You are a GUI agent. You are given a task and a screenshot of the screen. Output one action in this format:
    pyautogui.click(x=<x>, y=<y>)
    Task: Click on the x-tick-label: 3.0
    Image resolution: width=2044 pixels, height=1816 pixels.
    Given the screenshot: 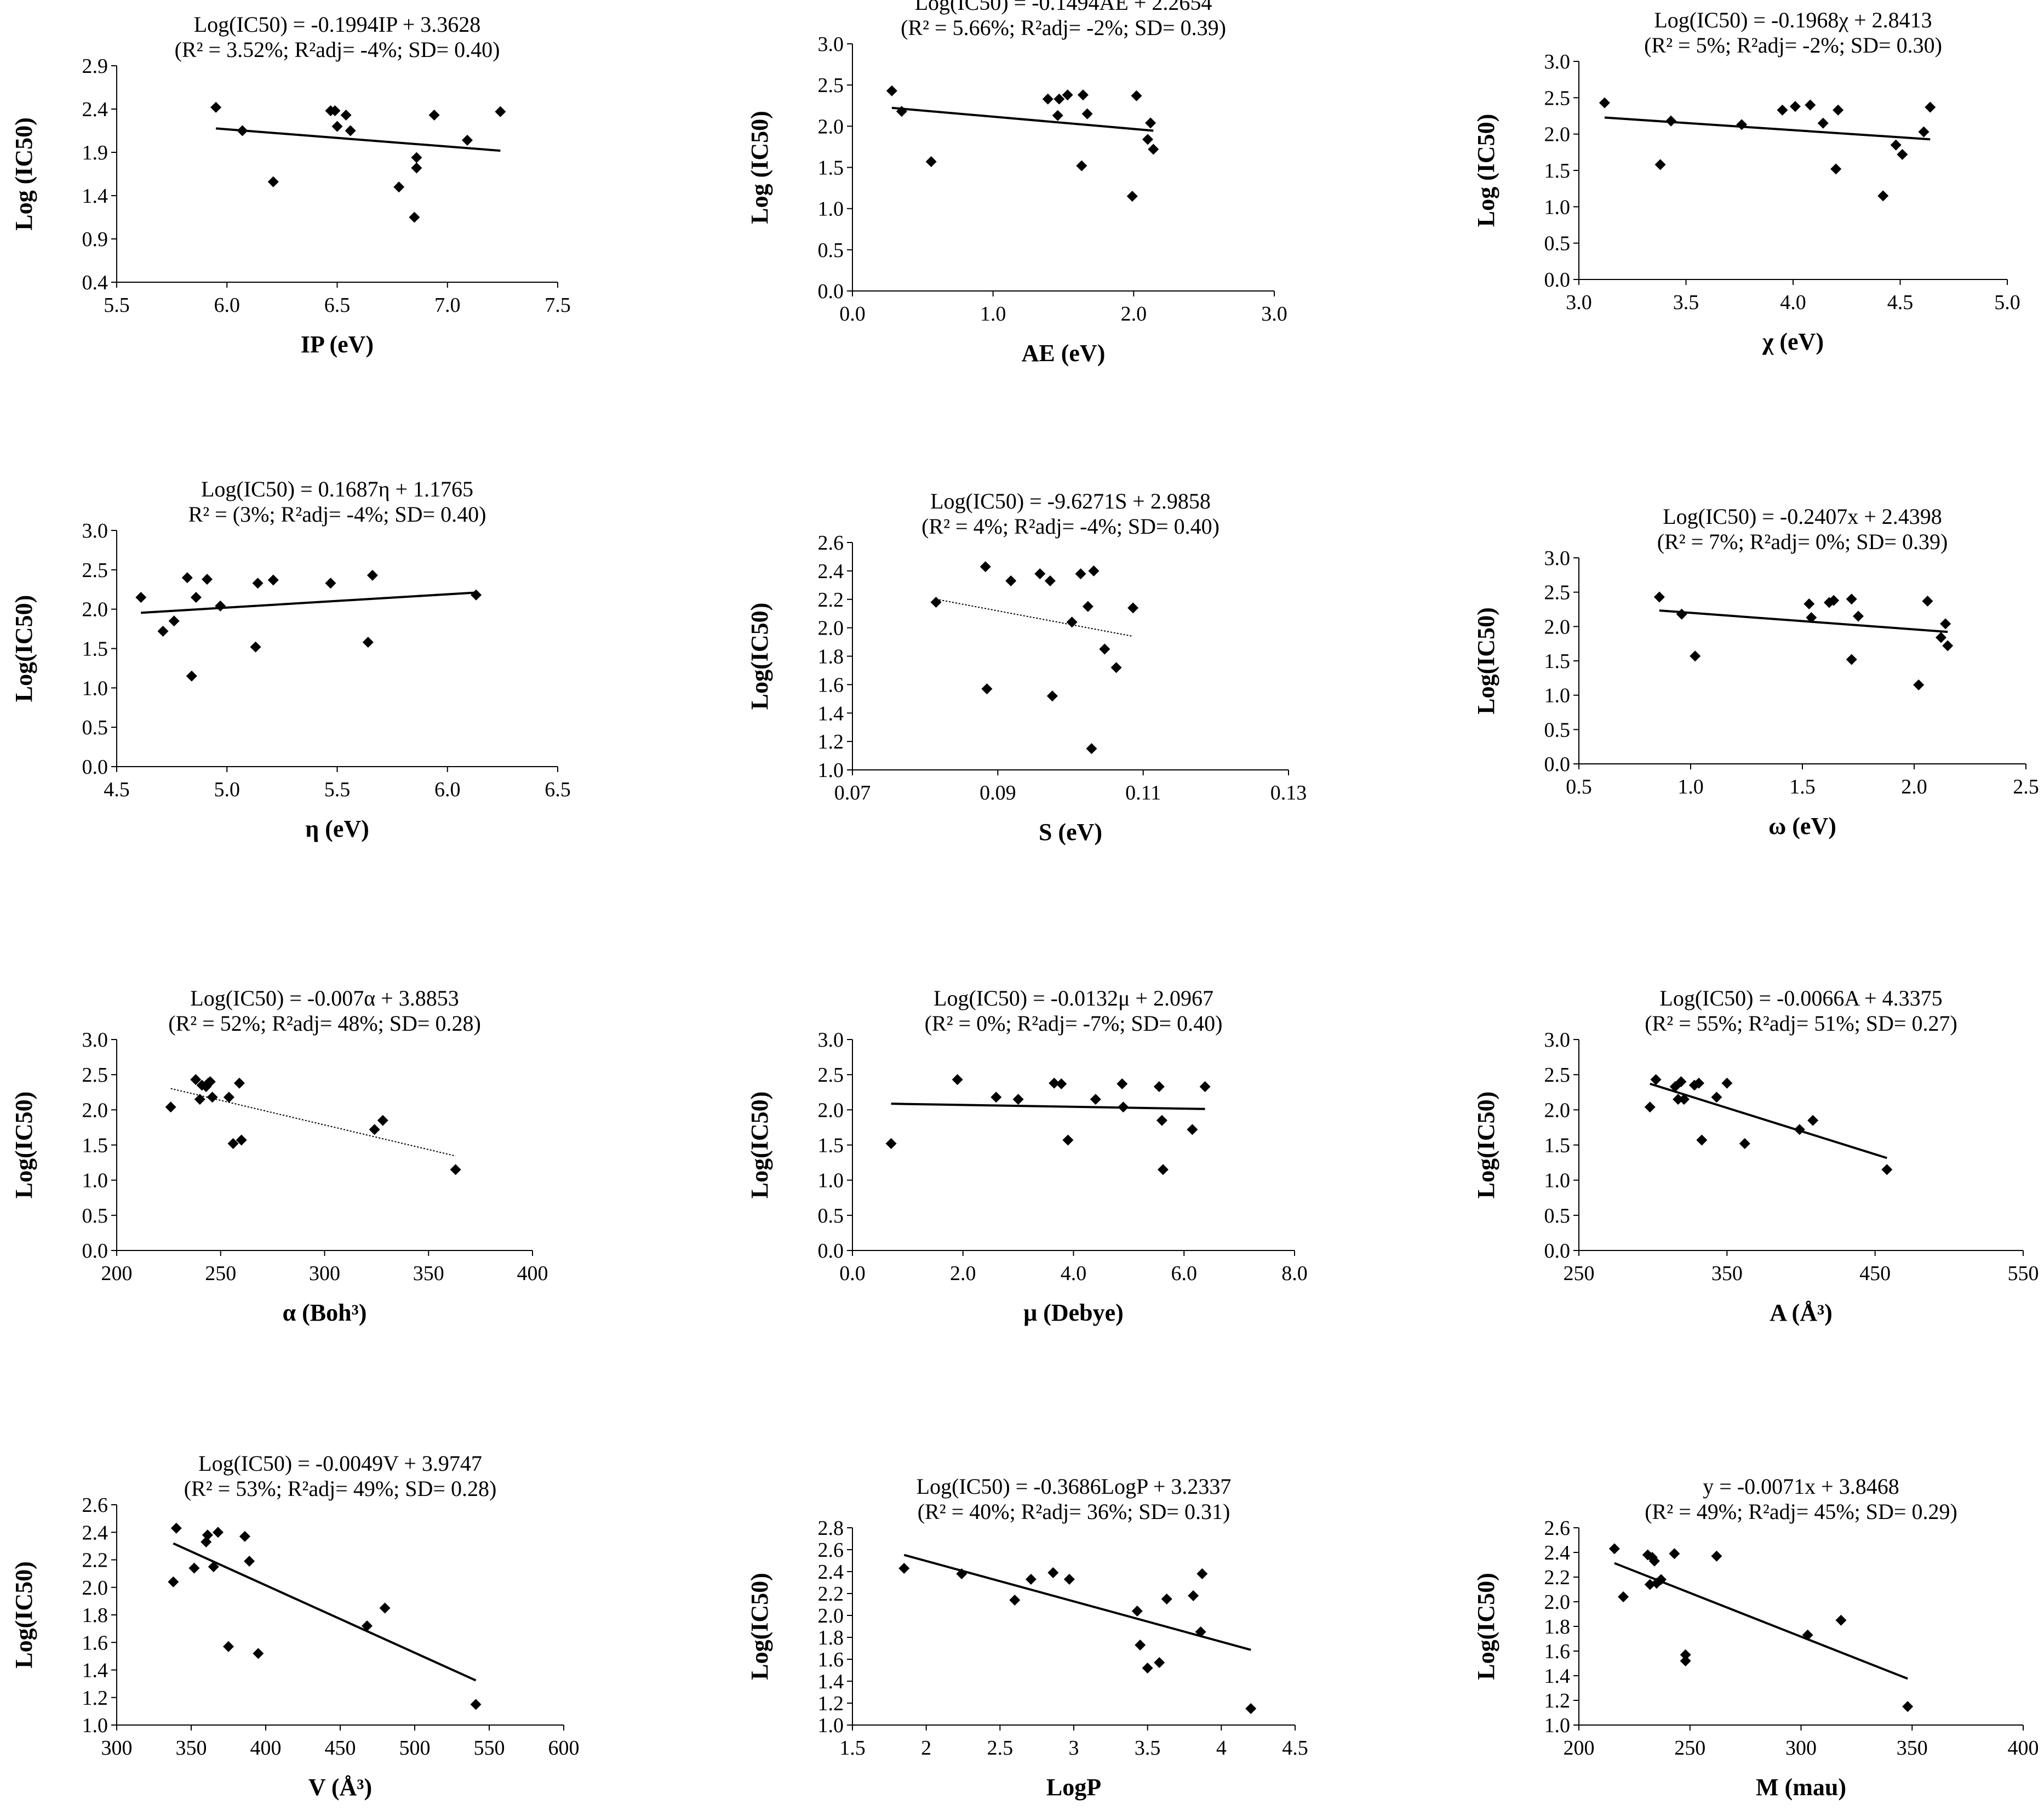 What is the action you would take?
    pyautogui.click(x=1579, y=302)
    